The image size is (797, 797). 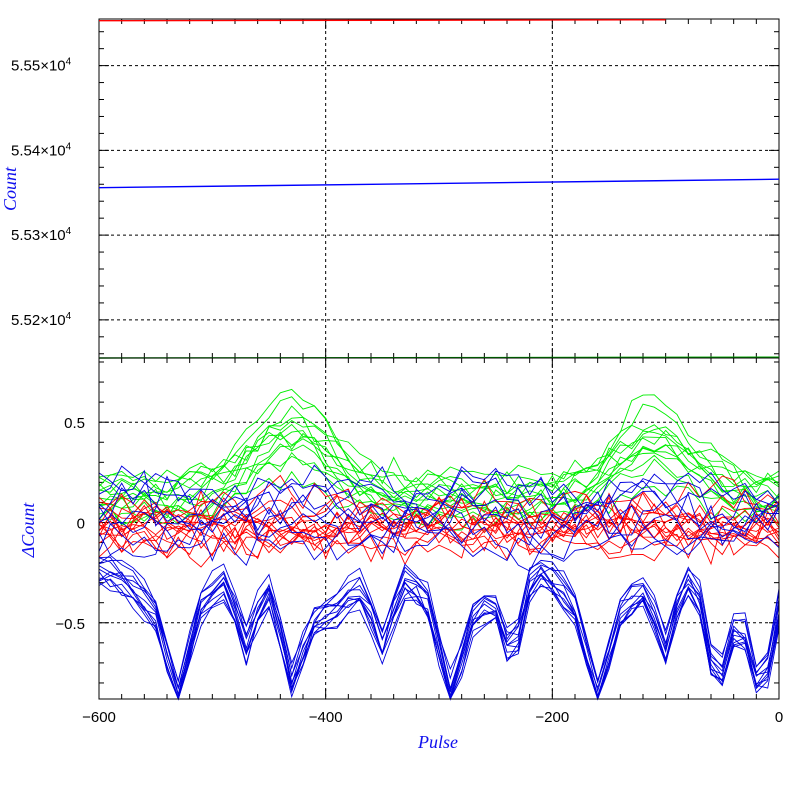 What do you see at coordinates (28, 530) in the screenshot?
I see `bottom-y-axis-label: ΔCount` at bounding box center [28, 530].